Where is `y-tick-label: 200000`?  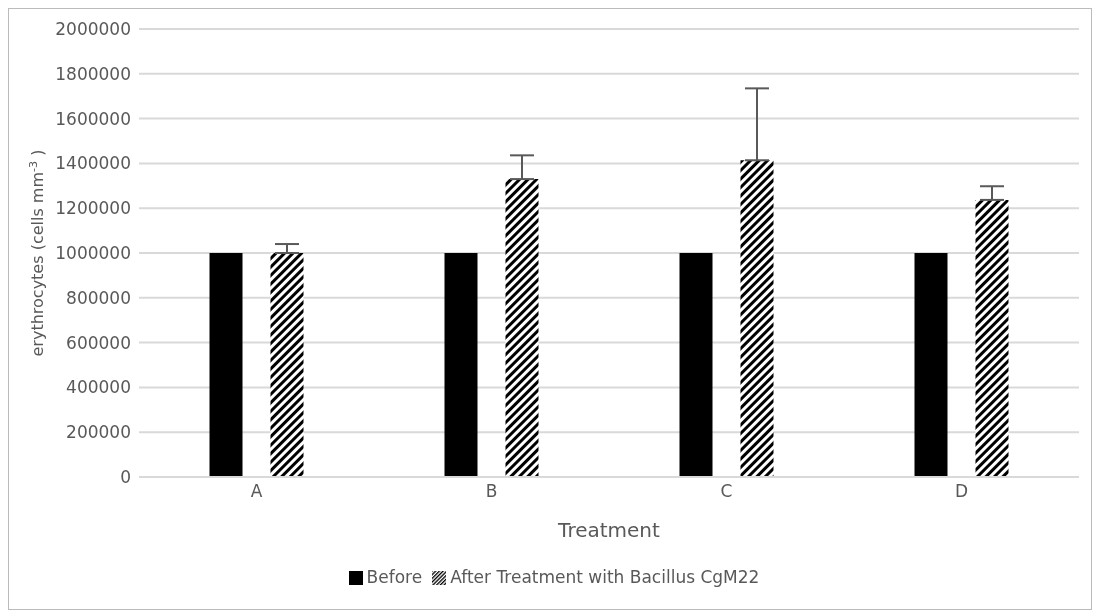 y-tick-label: 200000 is located at coordinates (98, 432).